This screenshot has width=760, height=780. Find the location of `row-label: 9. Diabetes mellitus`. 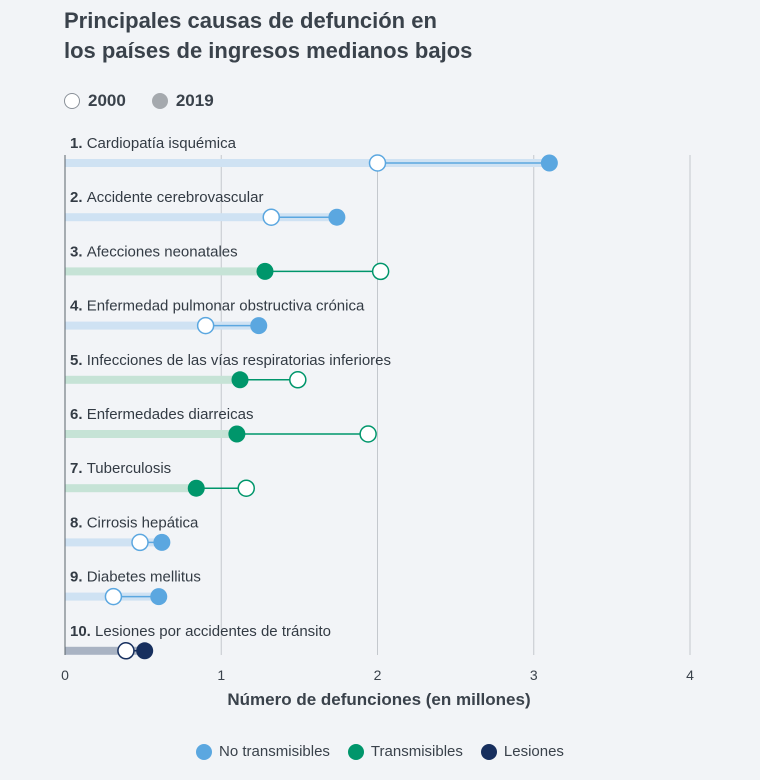

row-label: 9. Diabetes mellitus is located at coordinates (135, 577).